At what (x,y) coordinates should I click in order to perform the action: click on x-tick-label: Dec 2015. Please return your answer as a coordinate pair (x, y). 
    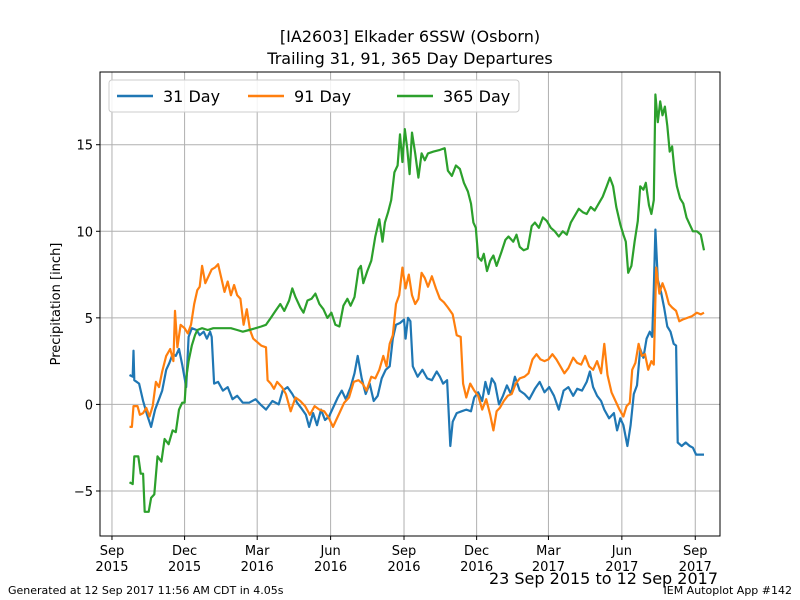
    Looking at the image, I should click on (184, 559).